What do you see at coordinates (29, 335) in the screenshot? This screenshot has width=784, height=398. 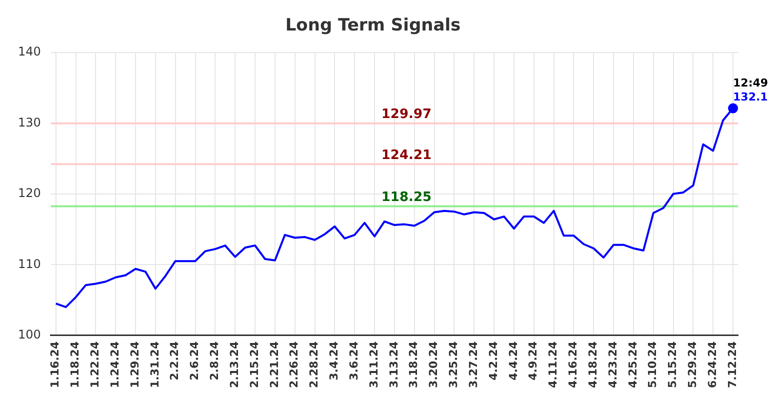 I see `y-tick-label: 100` at bounding box center [29, 335].